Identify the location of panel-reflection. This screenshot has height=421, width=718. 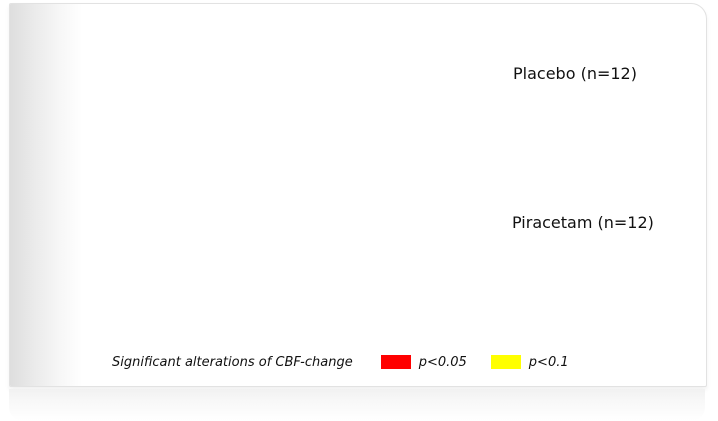
(357, 405).